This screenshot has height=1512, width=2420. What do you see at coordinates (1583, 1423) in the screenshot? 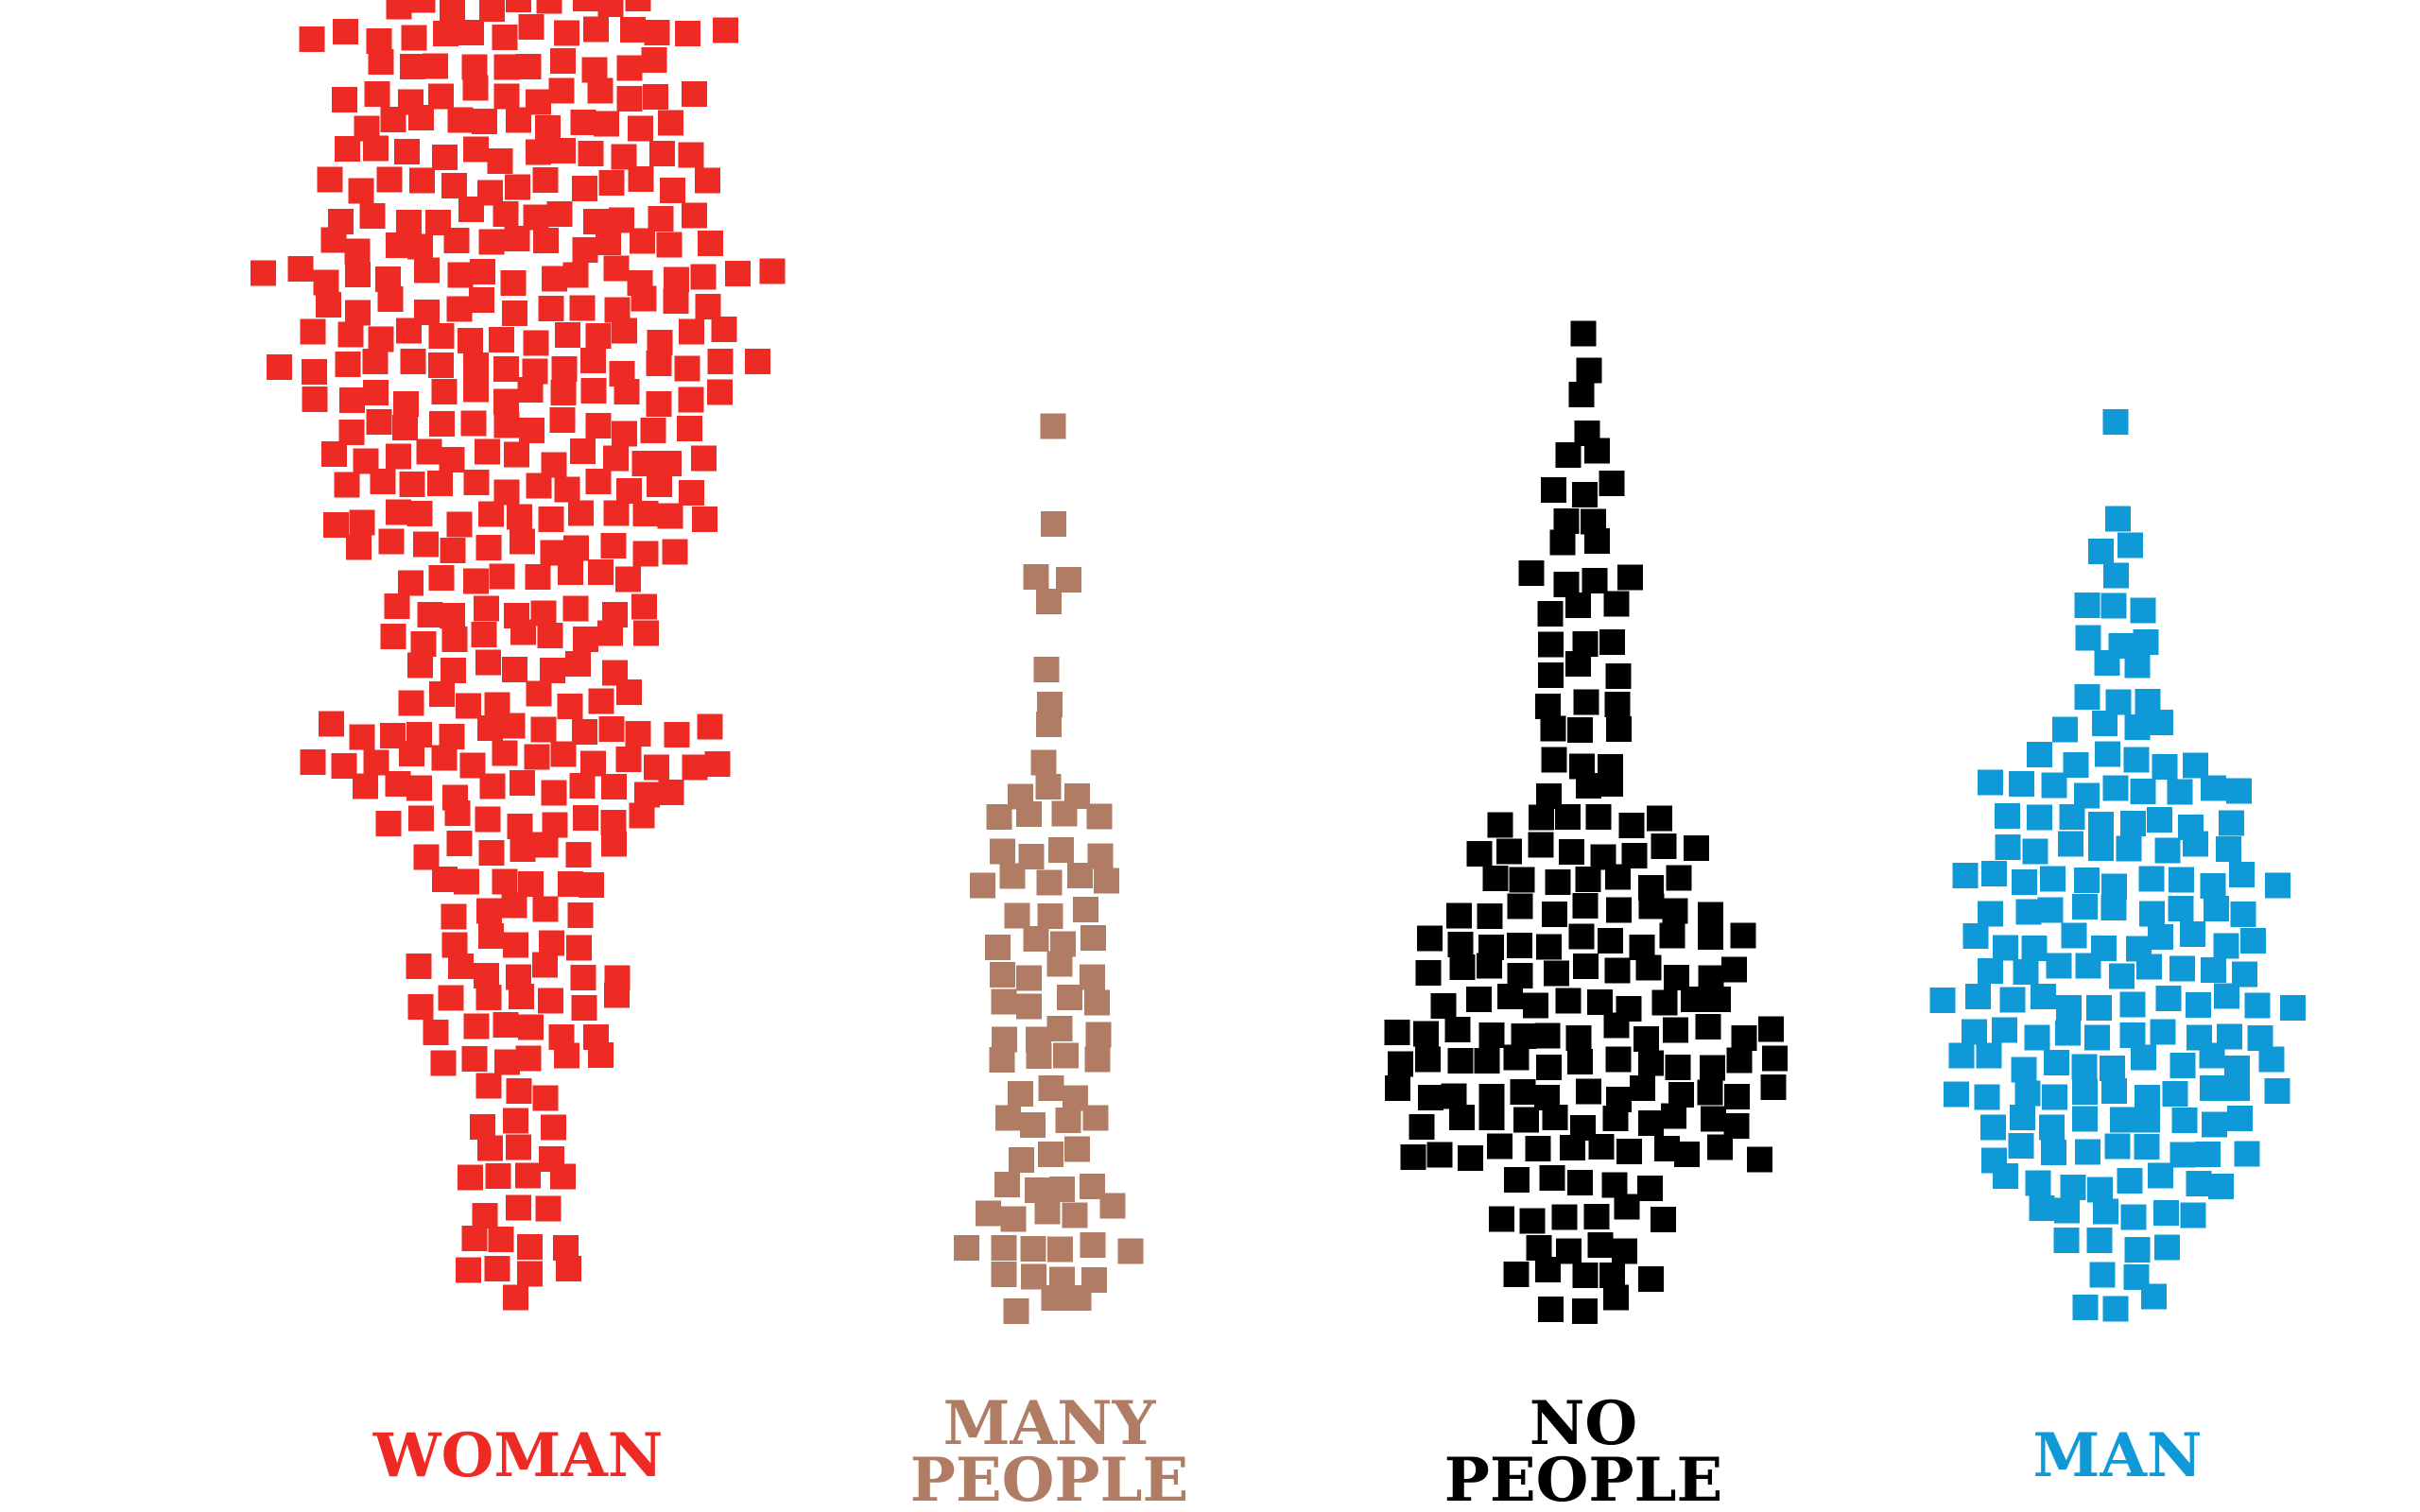
I see `category-label: NO` at bounding box center [1583, 1423].